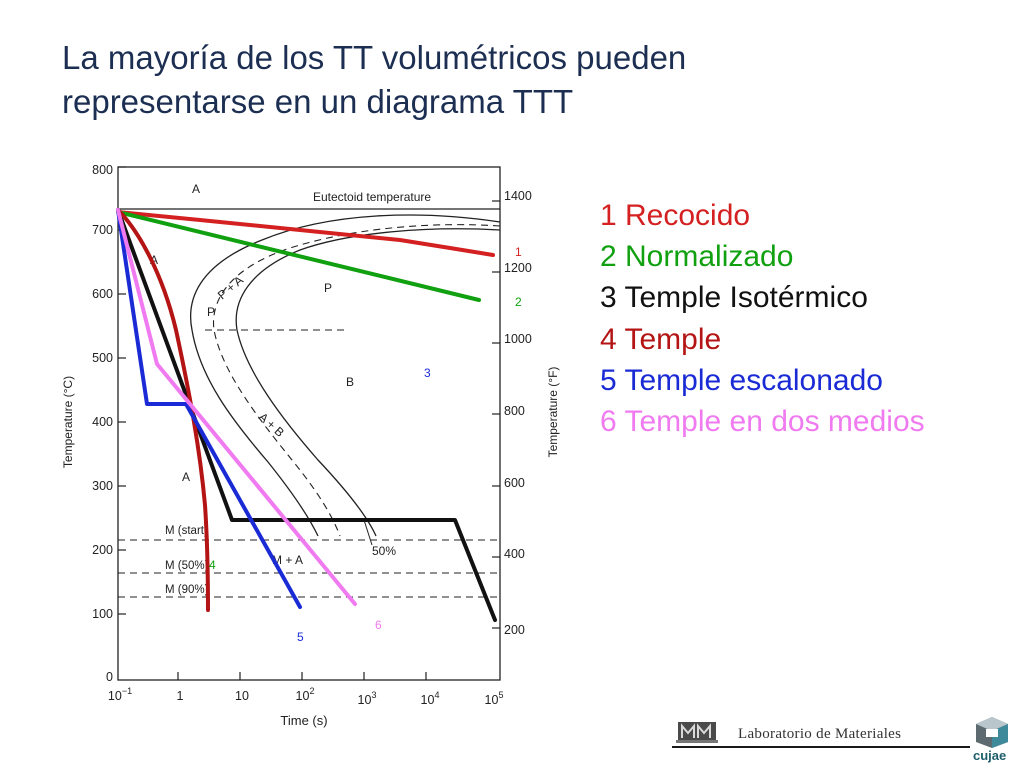 Image resolution: width=1024 pixels, height=768 pixels. Describe the element at coordinates (514, 554) in the screenshot. I see `right-tick-400: 400` at that location.